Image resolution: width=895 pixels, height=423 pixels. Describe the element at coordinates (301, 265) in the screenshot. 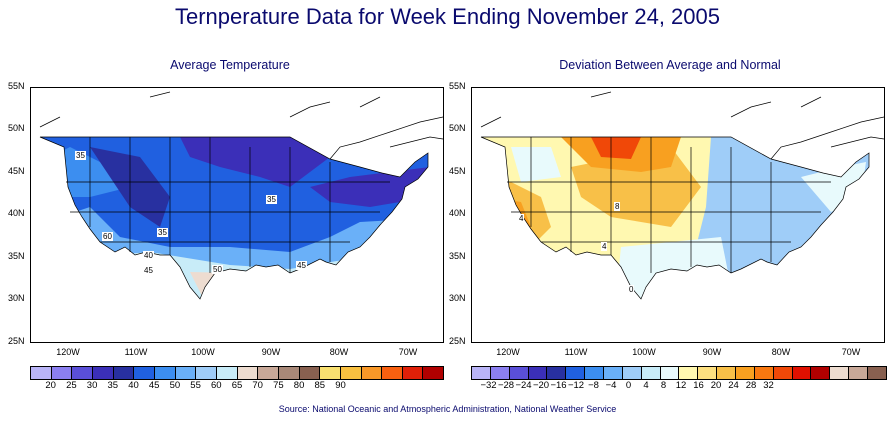

I see `contour-label: 45` at that location.